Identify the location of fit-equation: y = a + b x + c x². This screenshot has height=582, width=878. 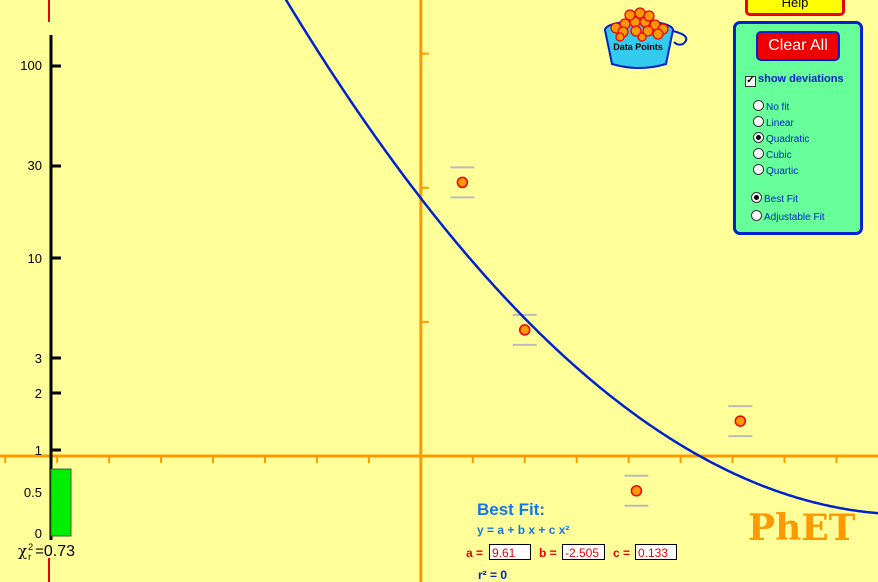
(523, 530).